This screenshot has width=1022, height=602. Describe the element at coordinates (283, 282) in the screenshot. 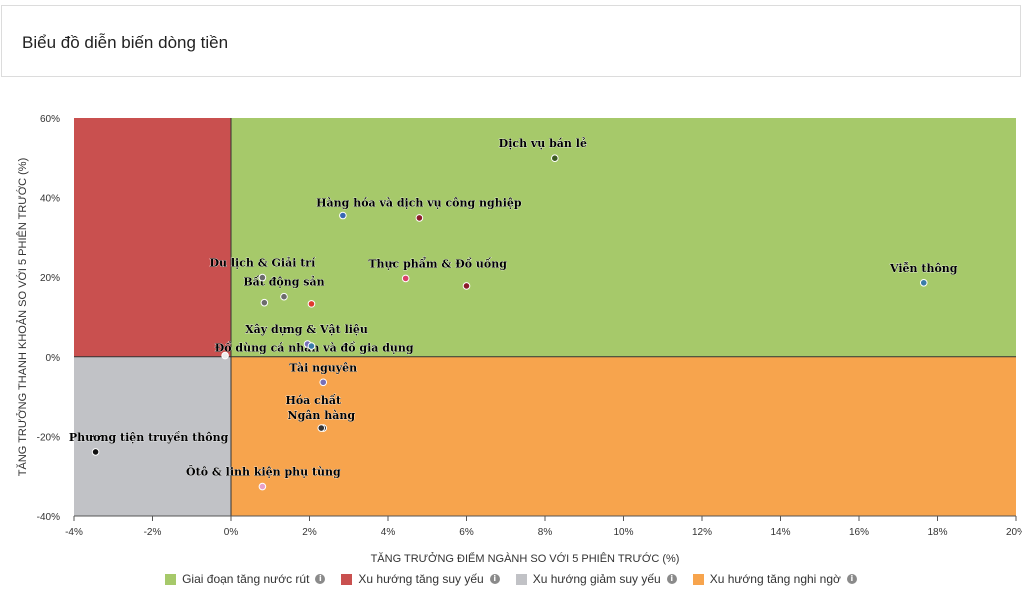

I see `point-label: Bất động sản` at that location.